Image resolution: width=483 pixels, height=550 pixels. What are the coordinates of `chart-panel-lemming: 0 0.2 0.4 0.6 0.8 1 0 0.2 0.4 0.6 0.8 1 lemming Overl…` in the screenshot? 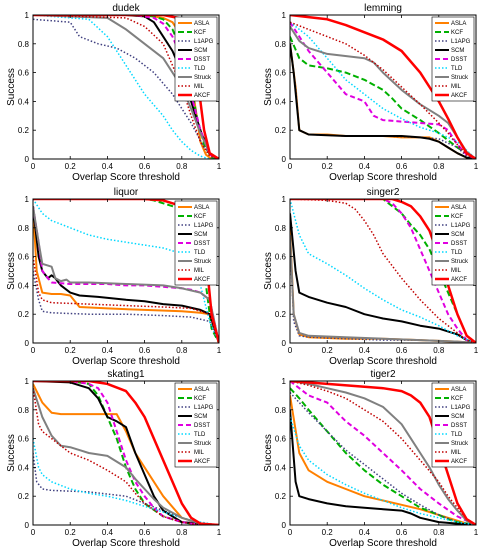 It's located at (371, 93).